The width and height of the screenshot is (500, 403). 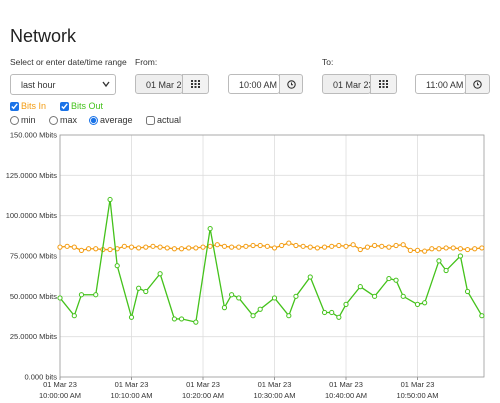 I want to click on from-date: 01 Mar 23, so click(x=159, y=84).